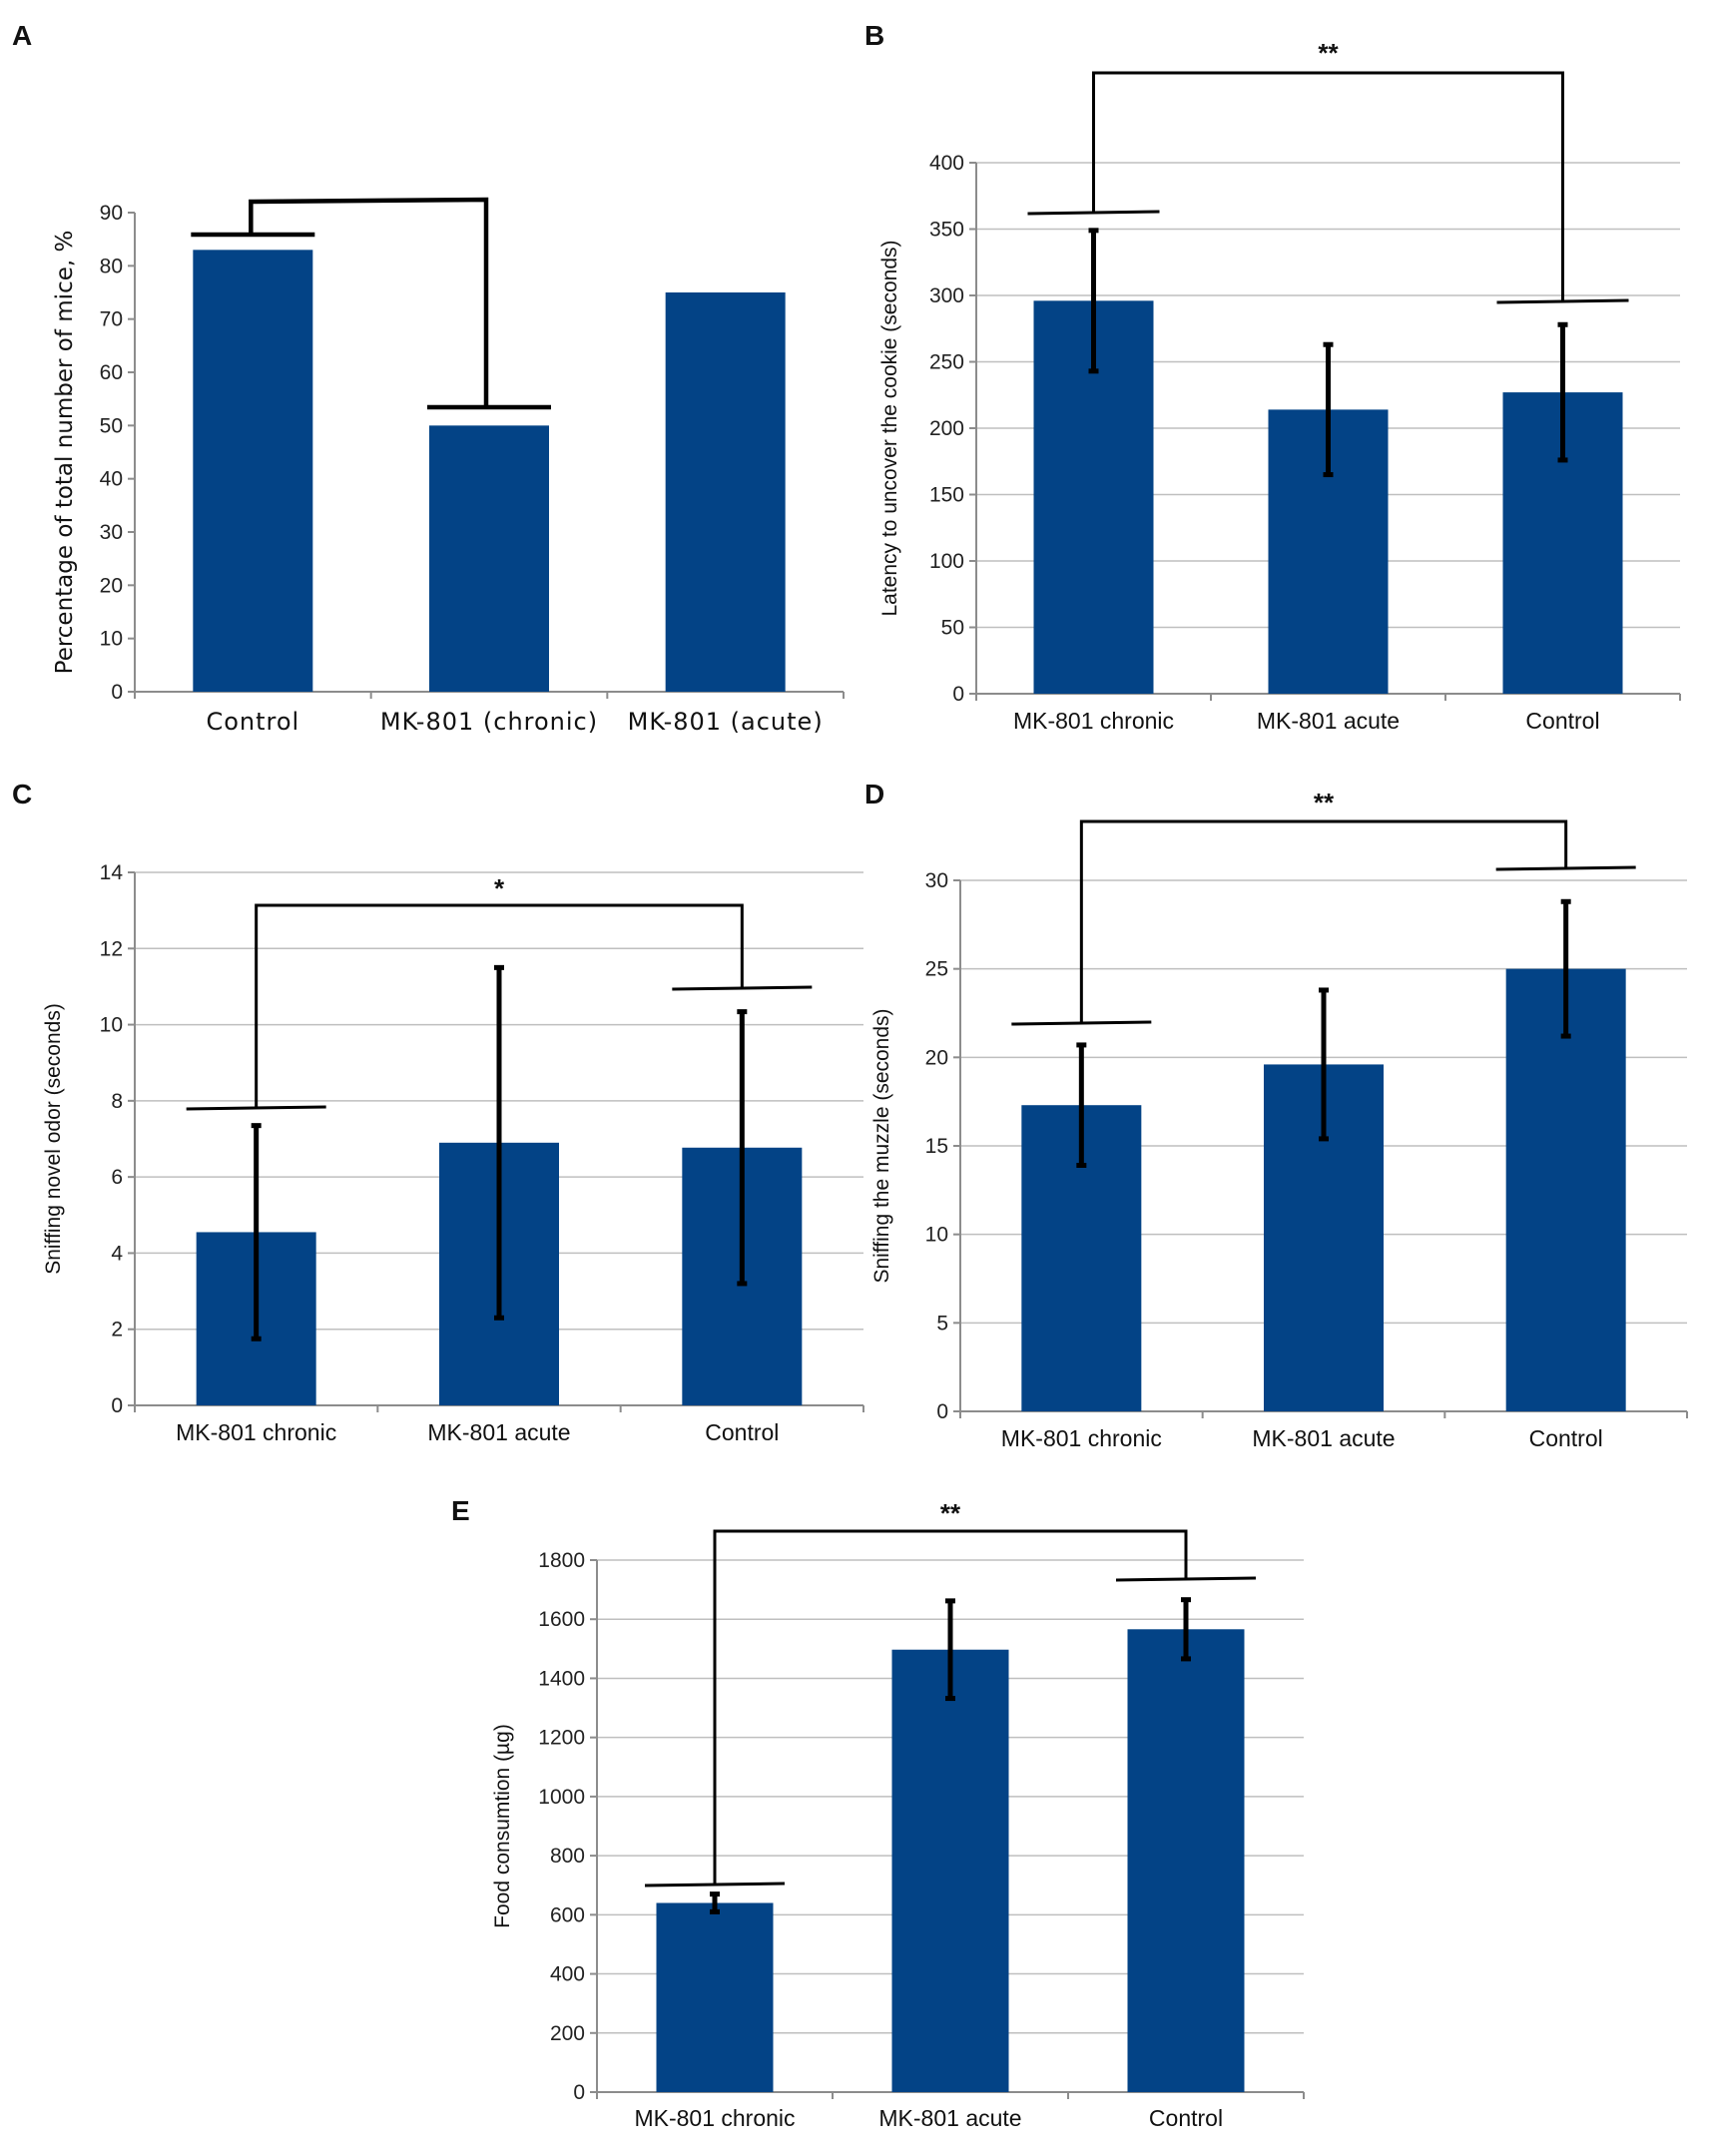 This screenshot has height=2156, width=1710. I want to click on y-tick-label: 8, so click(117, 1101).